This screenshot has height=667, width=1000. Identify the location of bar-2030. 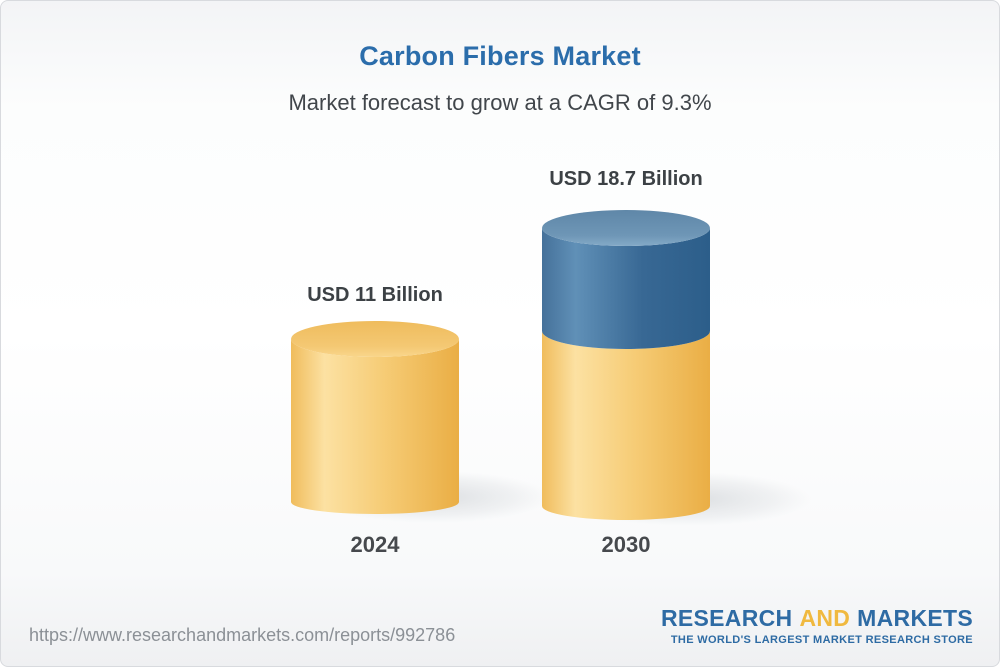
(626, 365).